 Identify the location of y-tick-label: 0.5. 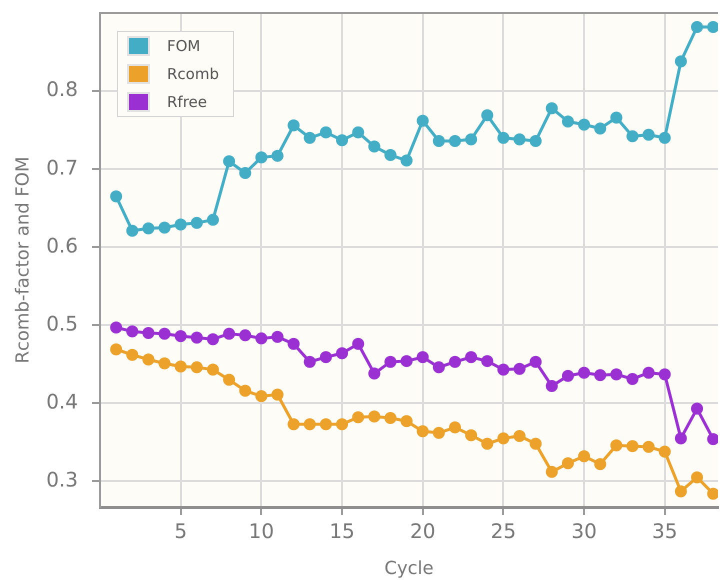
(62, 323).